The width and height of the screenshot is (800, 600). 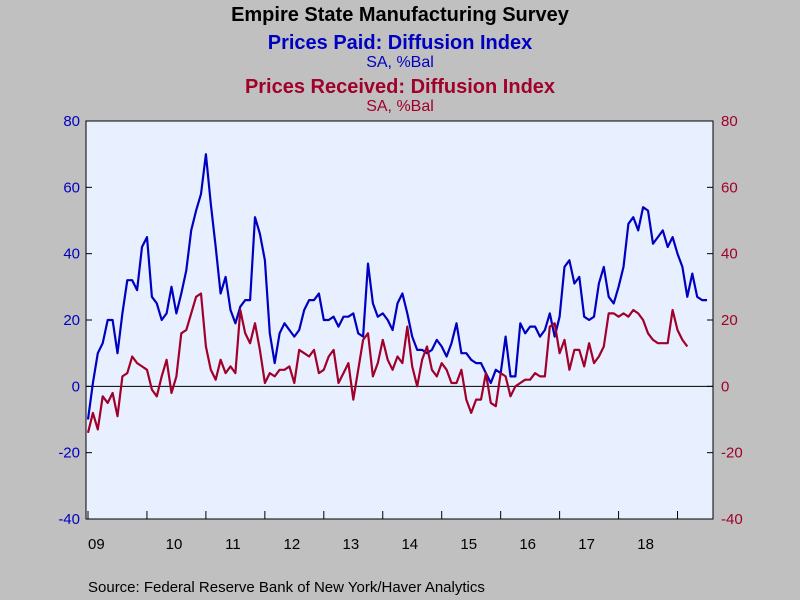 What do you see at coordinates (69, 519) in the screenshot?
I see `y-tick-label-left: -40` at bounding box center [69, 519].